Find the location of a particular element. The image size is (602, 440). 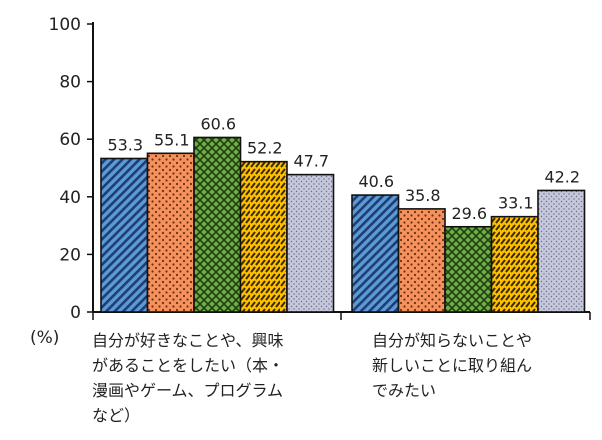

bar-value-label: 42.2 is located at coordinates (562, 176).